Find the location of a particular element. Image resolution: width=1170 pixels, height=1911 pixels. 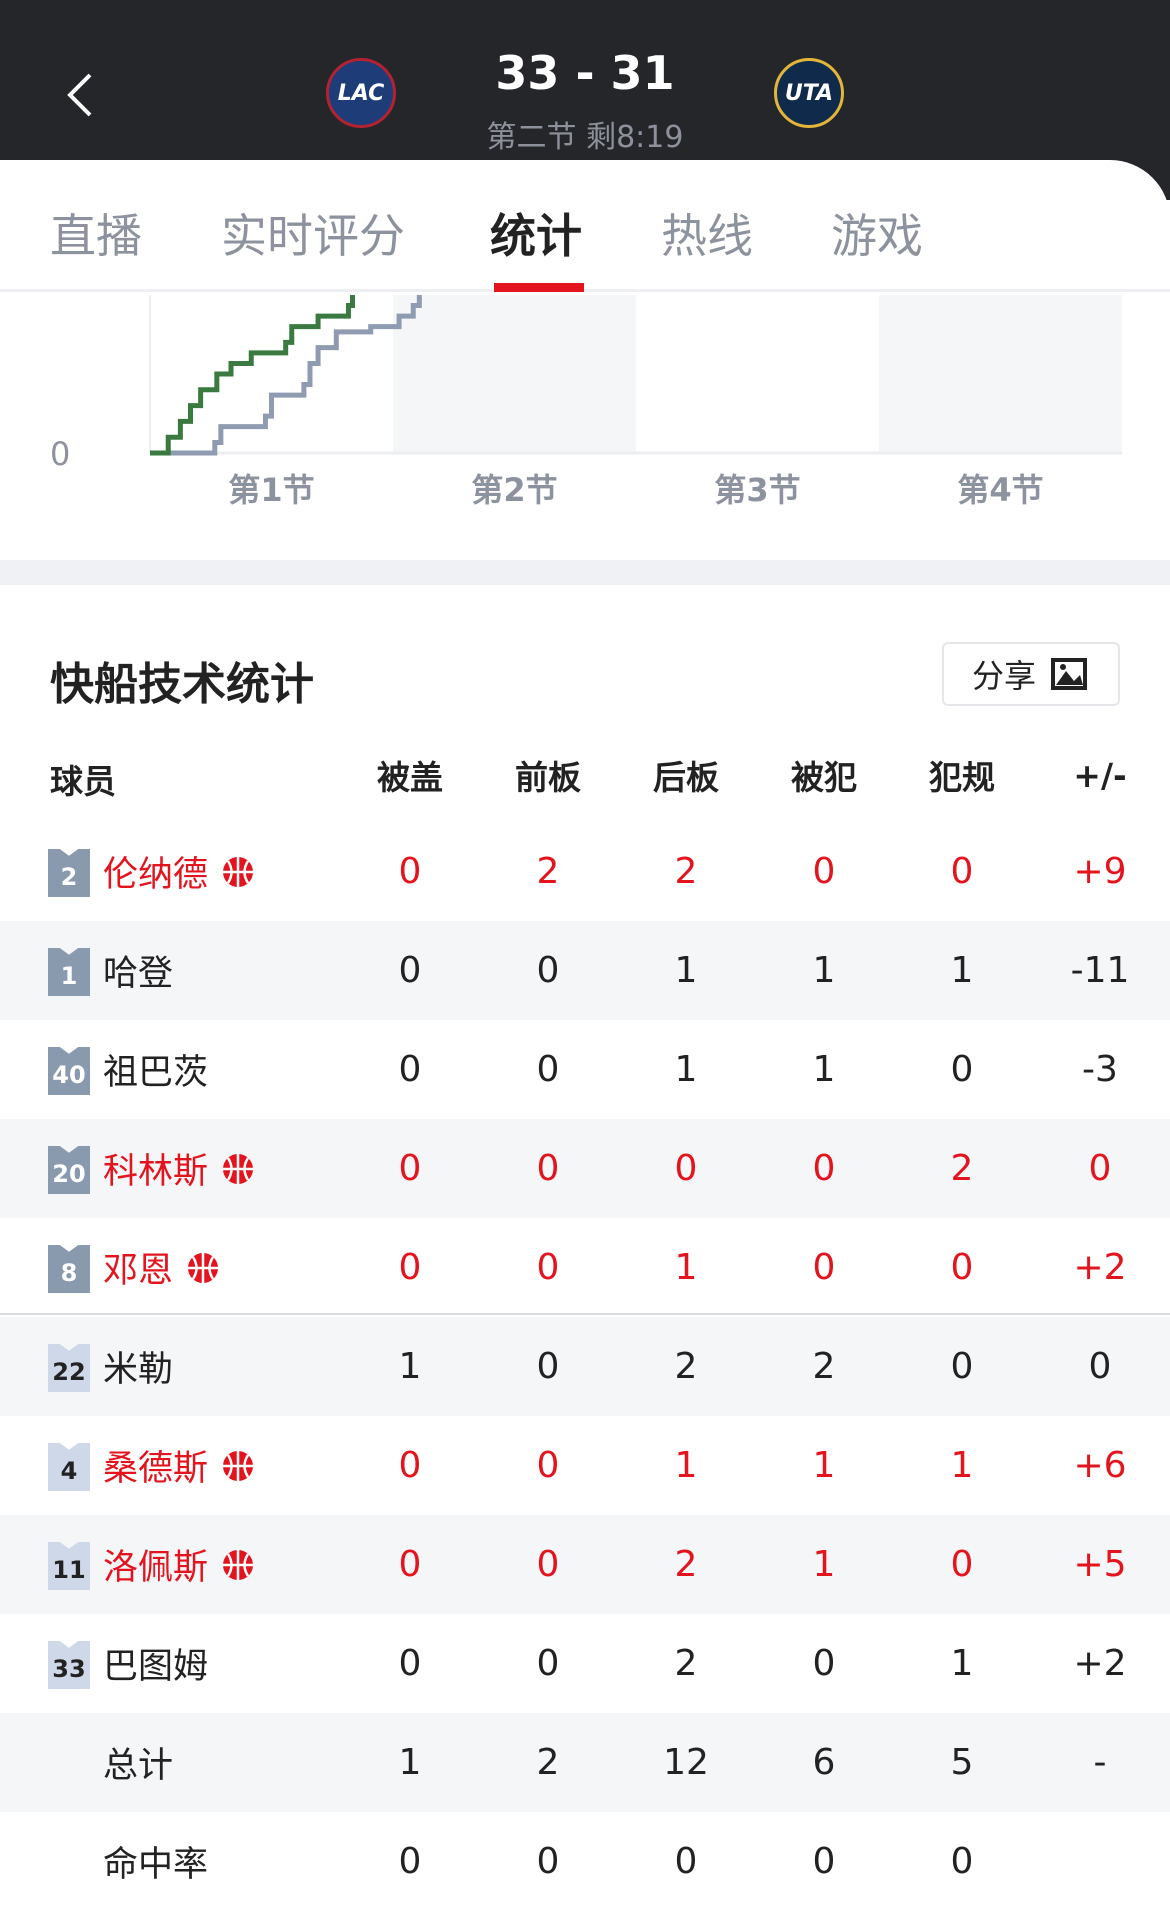

player-row: 1 哈登 0 0 1 1 1 -11 is located at coordinates (585, 970).